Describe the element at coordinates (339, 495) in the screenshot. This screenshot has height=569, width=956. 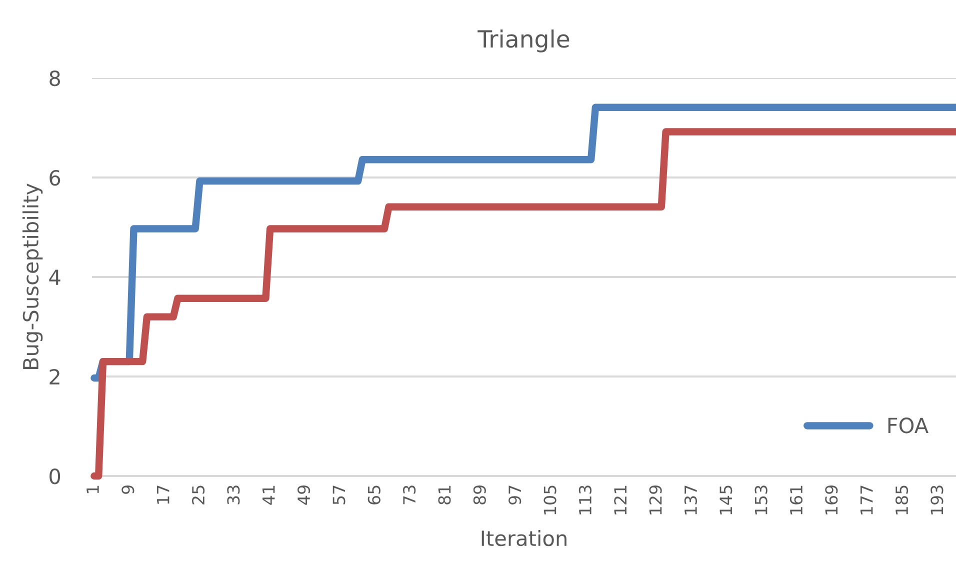
I see `x-tick-label: 57` at that location.